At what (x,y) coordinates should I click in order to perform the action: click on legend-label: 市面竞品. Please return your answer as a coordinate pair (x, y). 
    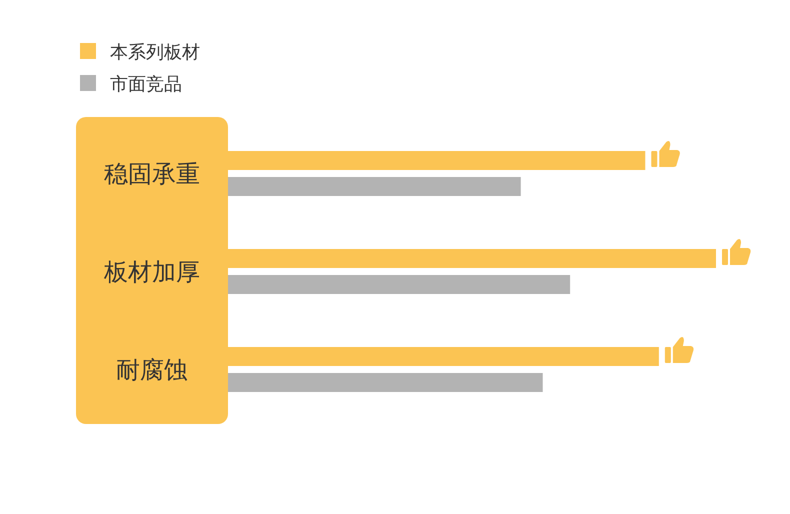
    Looking at the image, I should click on (146, 84).